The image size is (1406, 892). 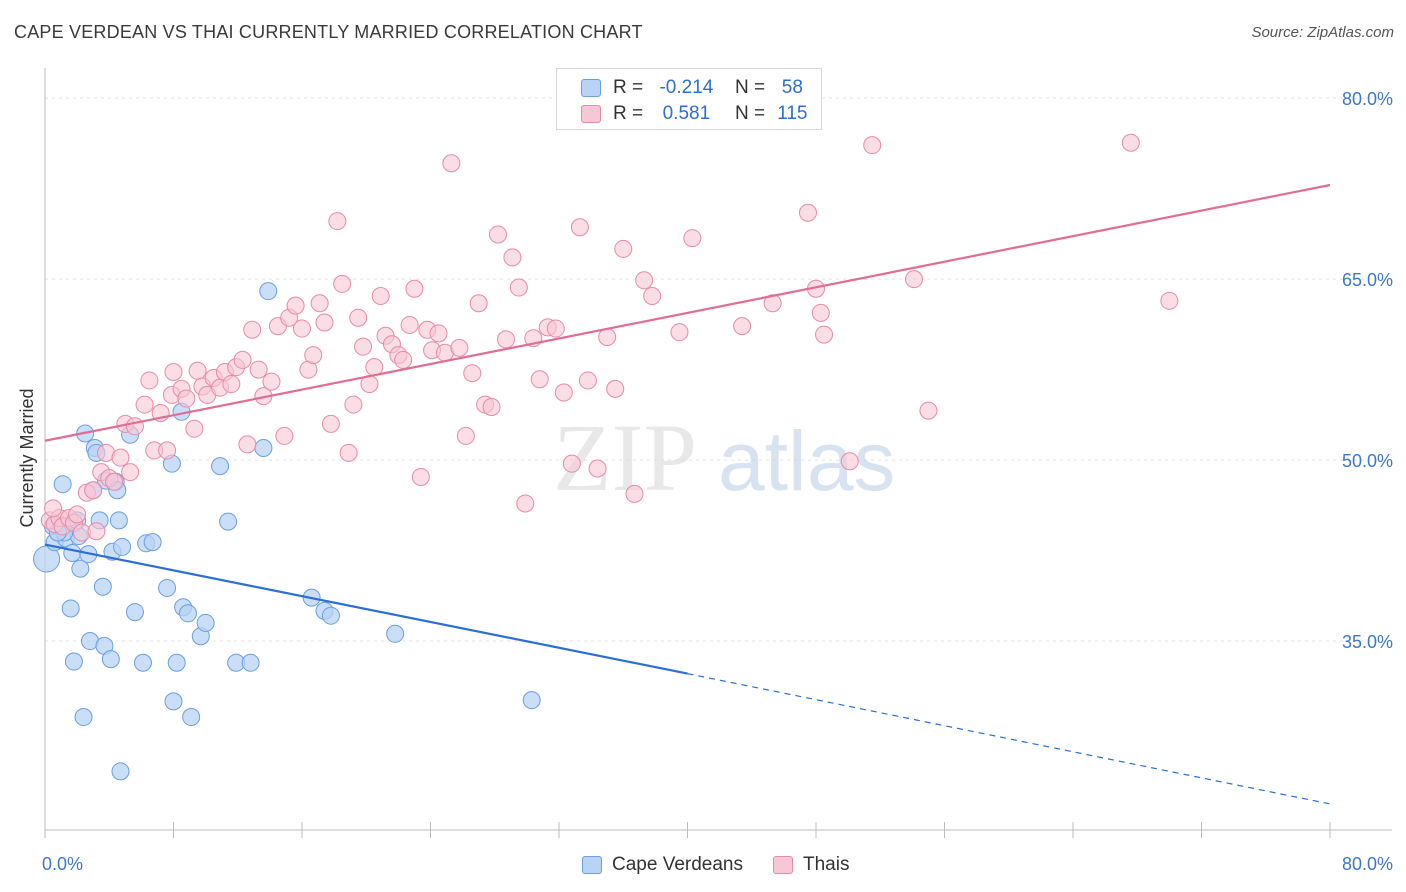 I want to click on legend-n-value: 58, so click(x=792, y=87).